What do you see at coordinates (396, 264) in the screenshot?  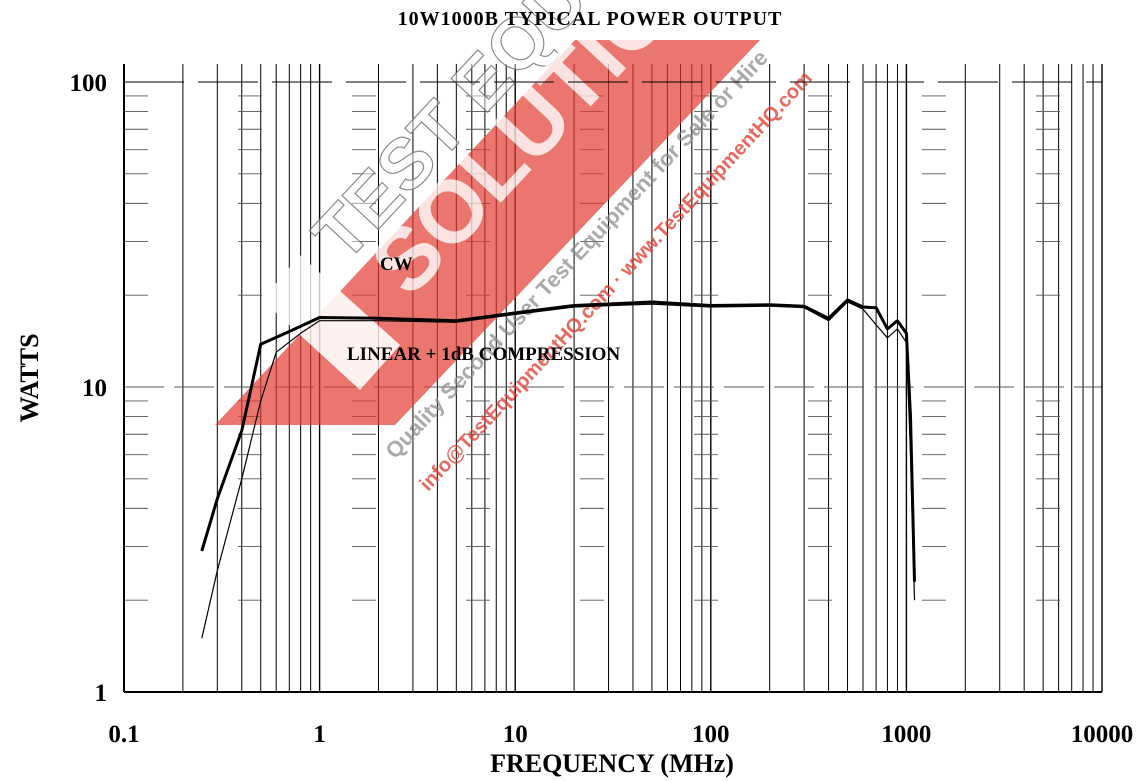 I see `annotation-cw: CW` at bounding box center [396, 264].